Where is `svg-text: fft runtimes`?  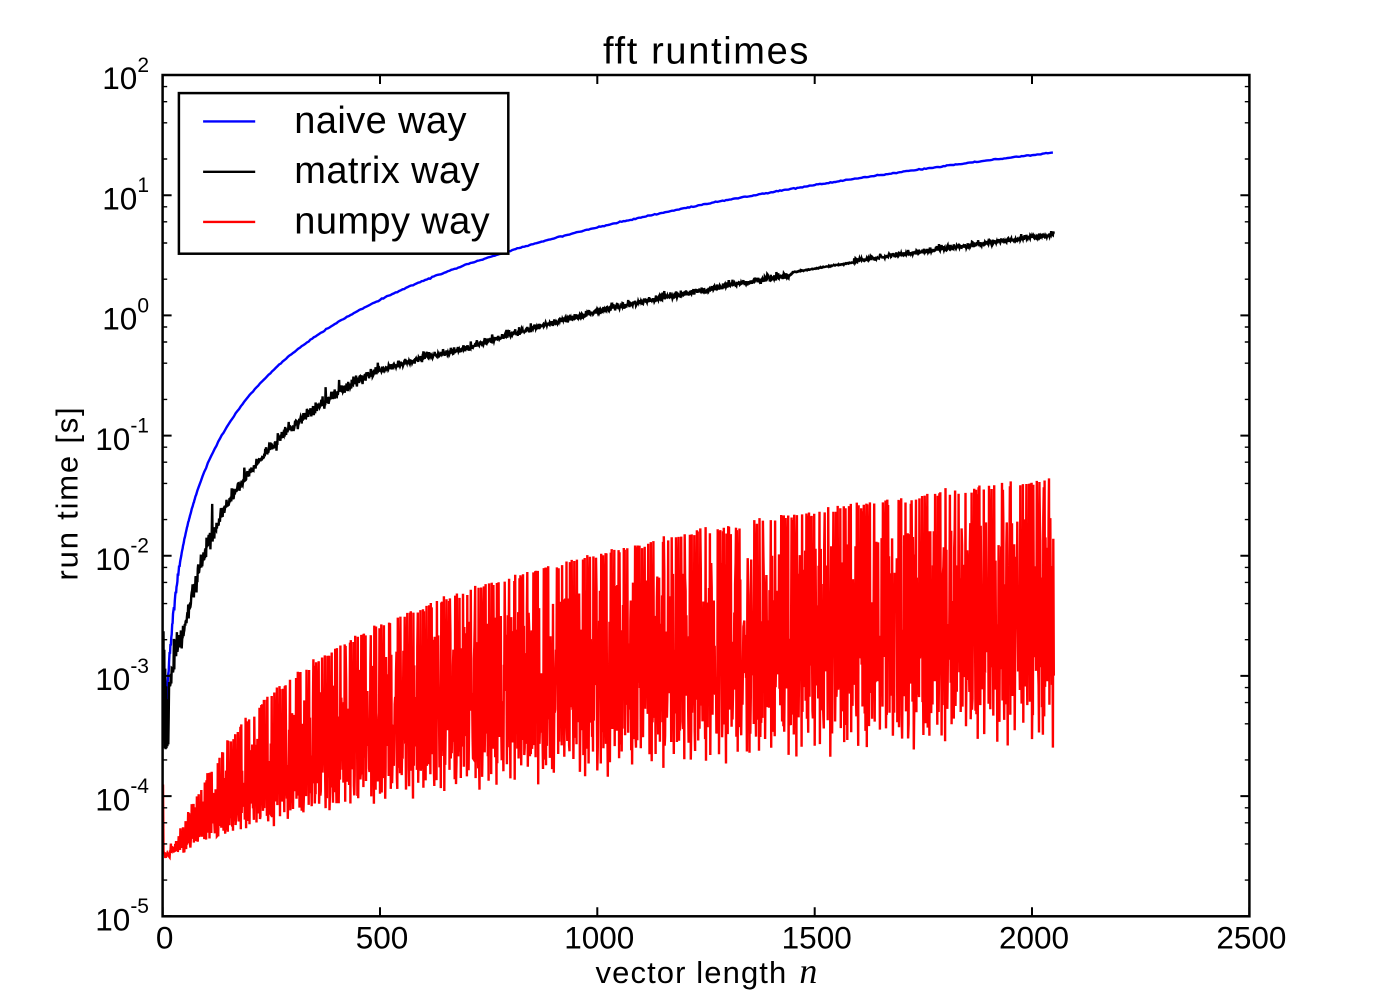 svg-text: fft runtimes is located at coordinates (706, 52).